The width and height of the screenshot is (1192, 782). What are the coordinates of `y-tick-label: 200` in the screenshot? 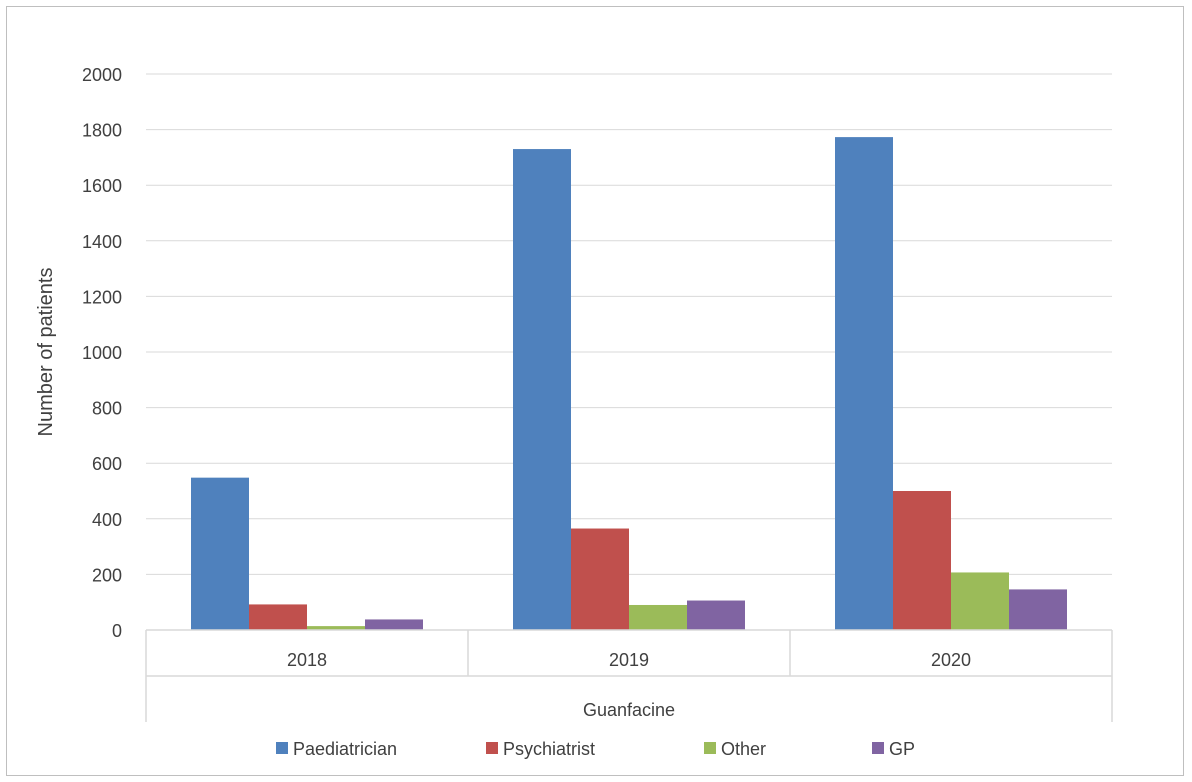 It's located at (107, 575).